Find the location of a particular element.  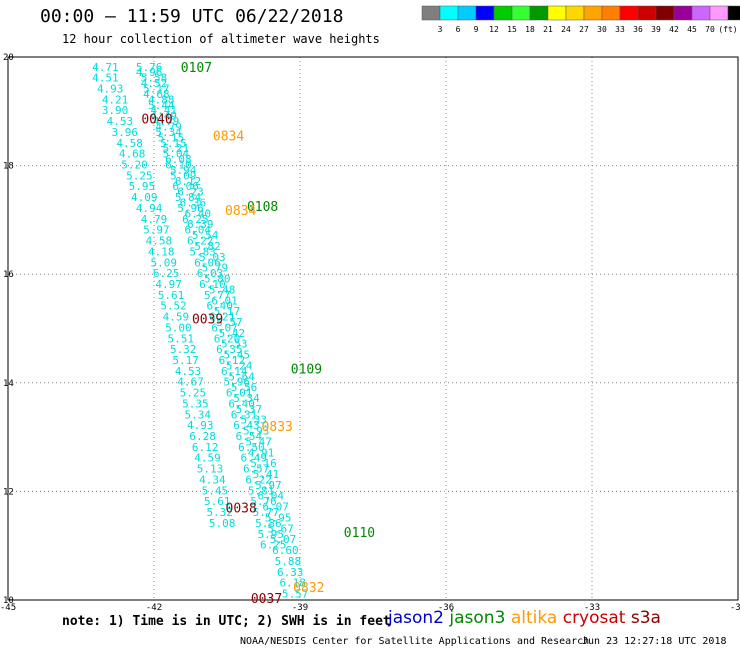

swh-value-label: 4.59 is located at coordinates (207, 458).